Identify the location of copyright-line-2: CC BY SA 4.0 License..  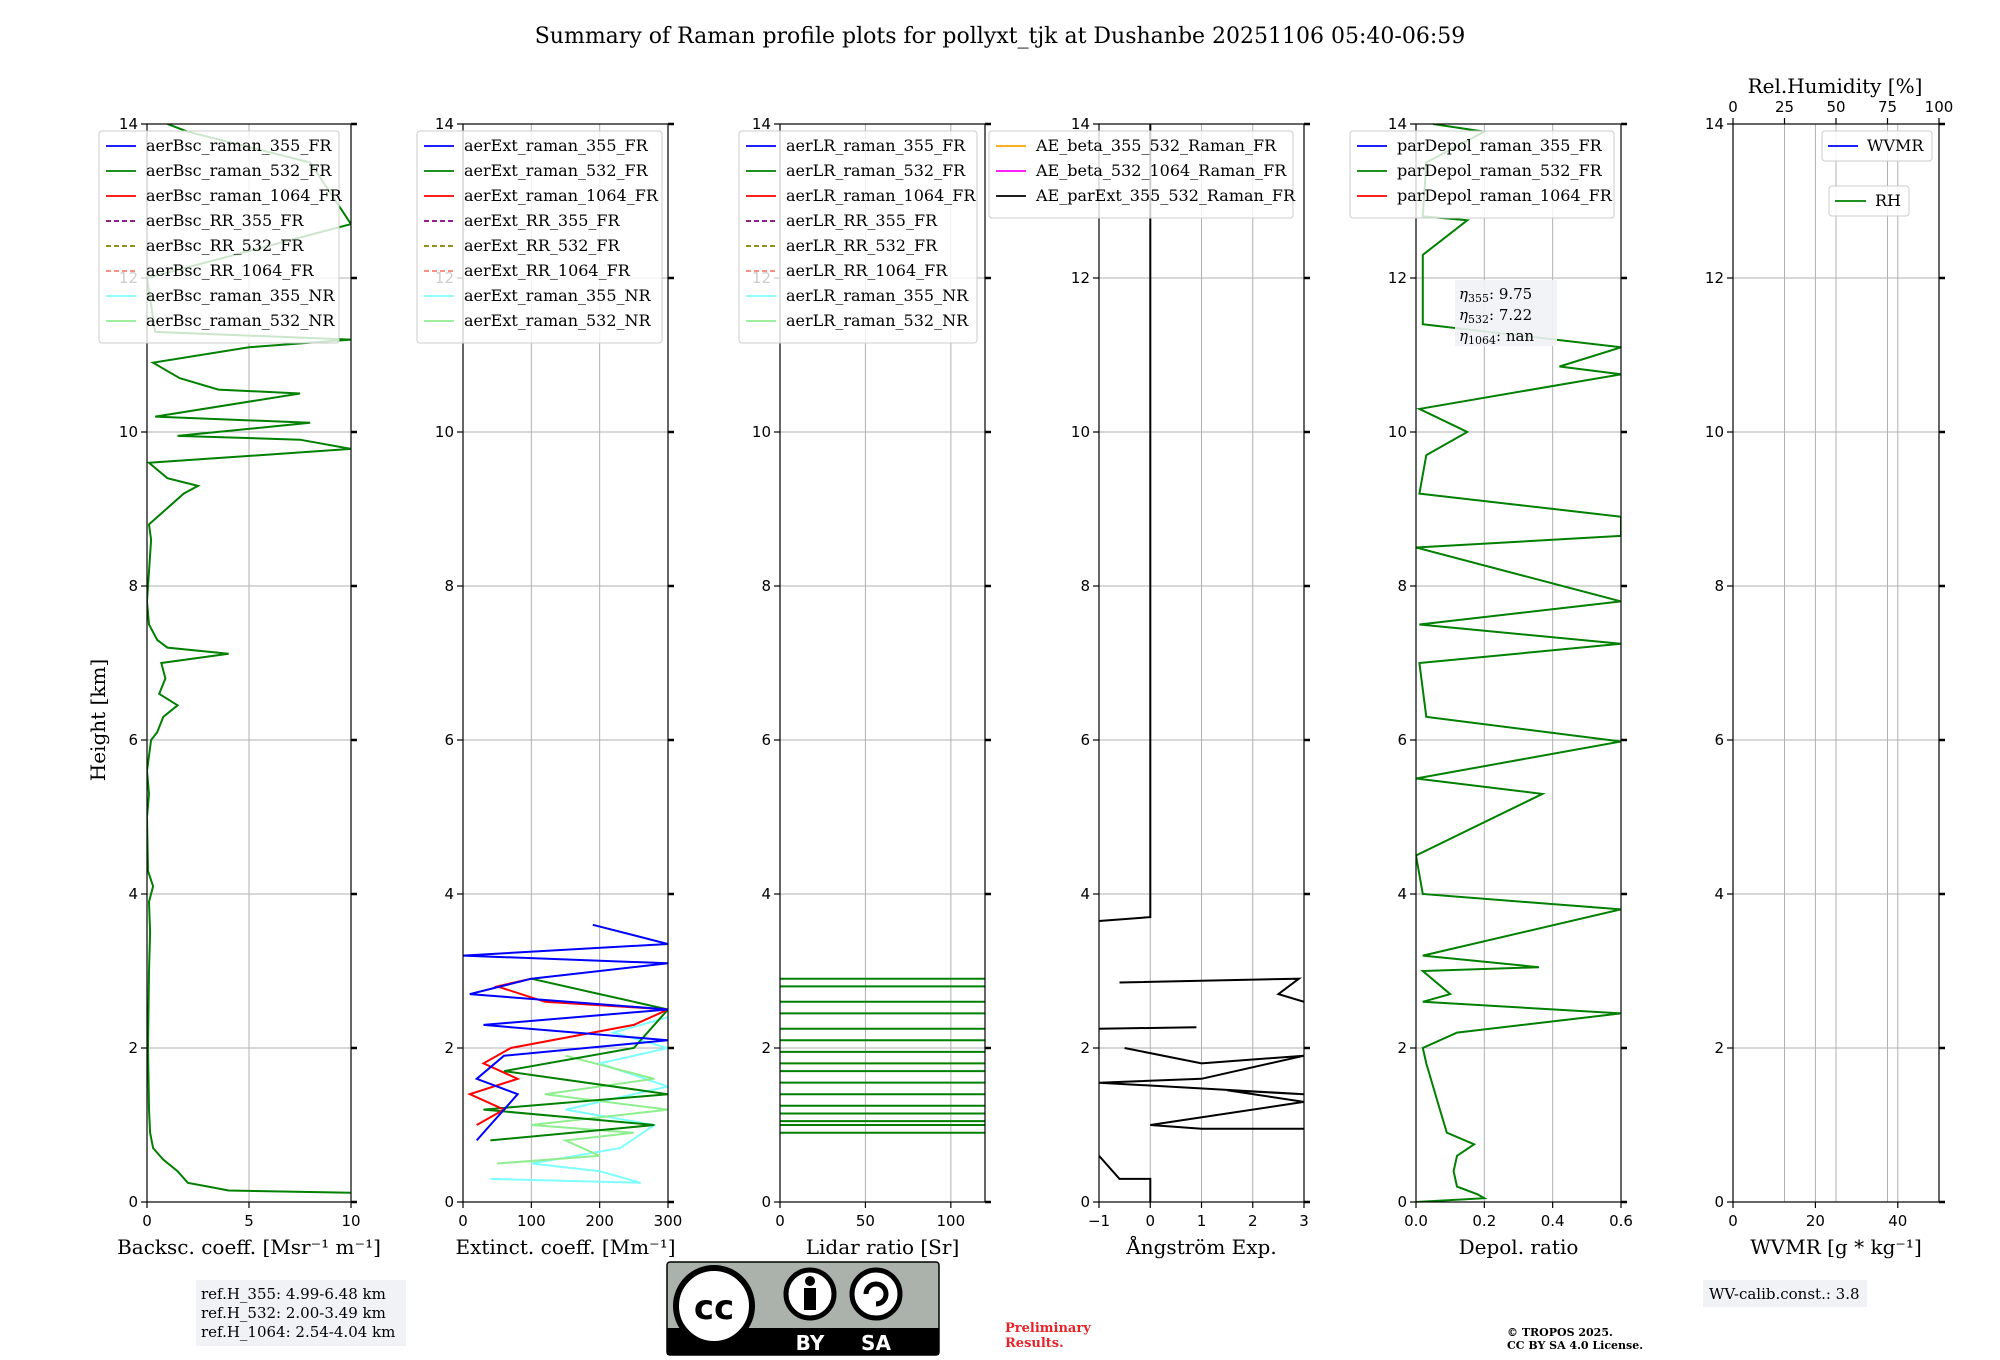
(1575, 1345).